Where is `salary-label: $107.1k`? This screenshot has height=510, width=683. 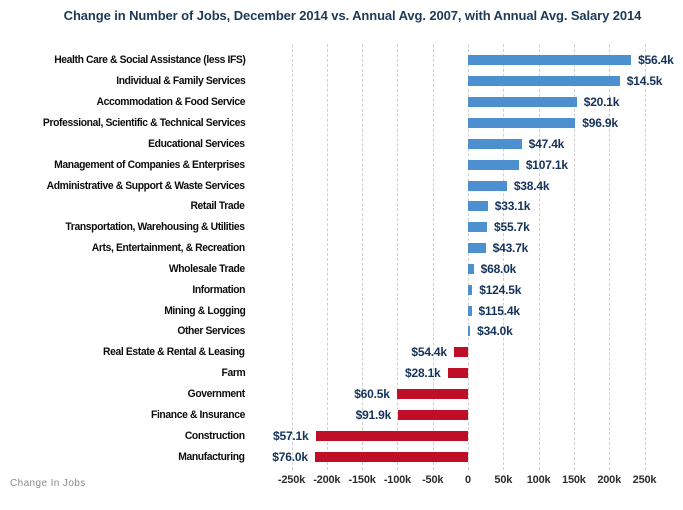
salary-label: $107.1k is located at coordinates (546, 164).